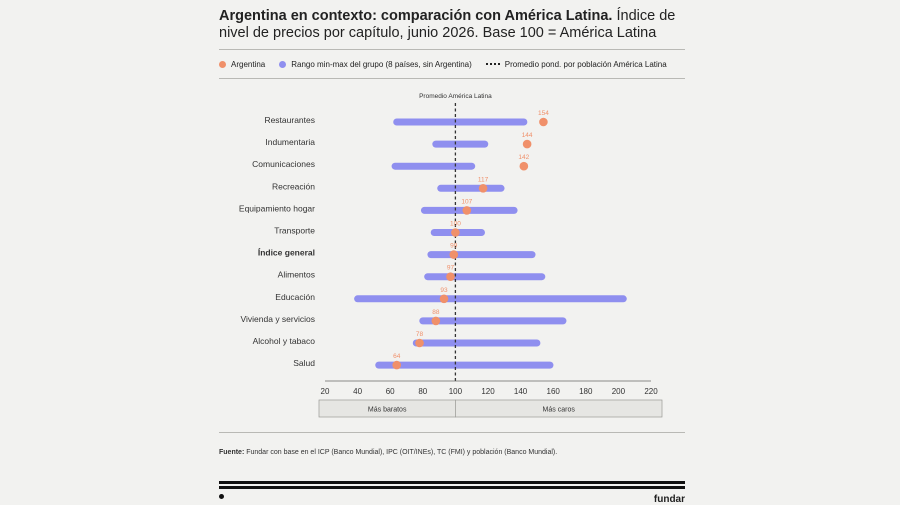  What do you see at coordinates (454, 246) in the screenshot?
I see `argentina-value-label: 99` at bounding box center [454, 246].